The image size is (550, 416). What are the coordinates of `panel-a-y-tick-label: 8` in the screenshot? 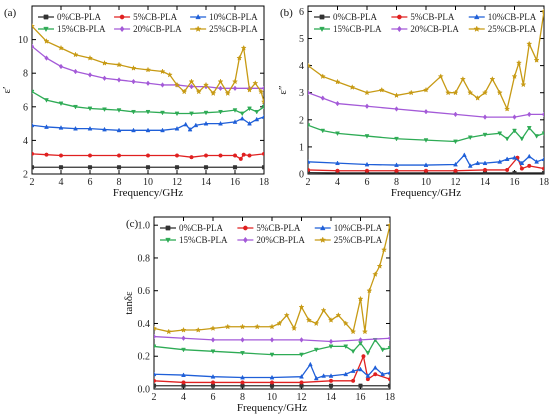 It's located at (25, 74).